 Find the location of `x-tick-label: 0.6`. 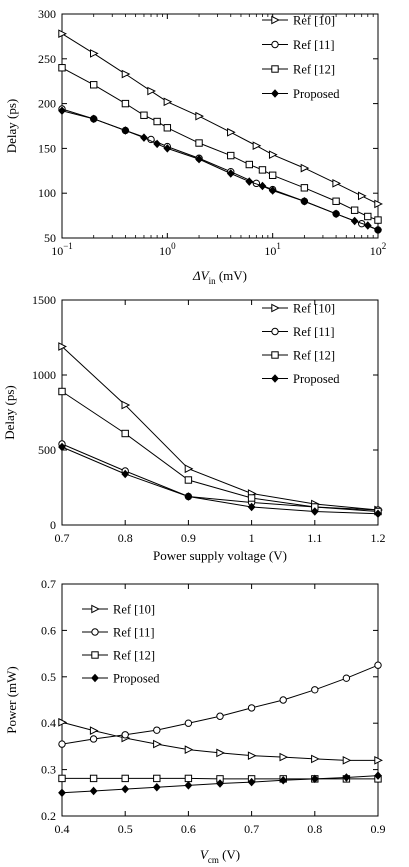

x-tick-label: 0.6 is located at coordinates (188, 829).